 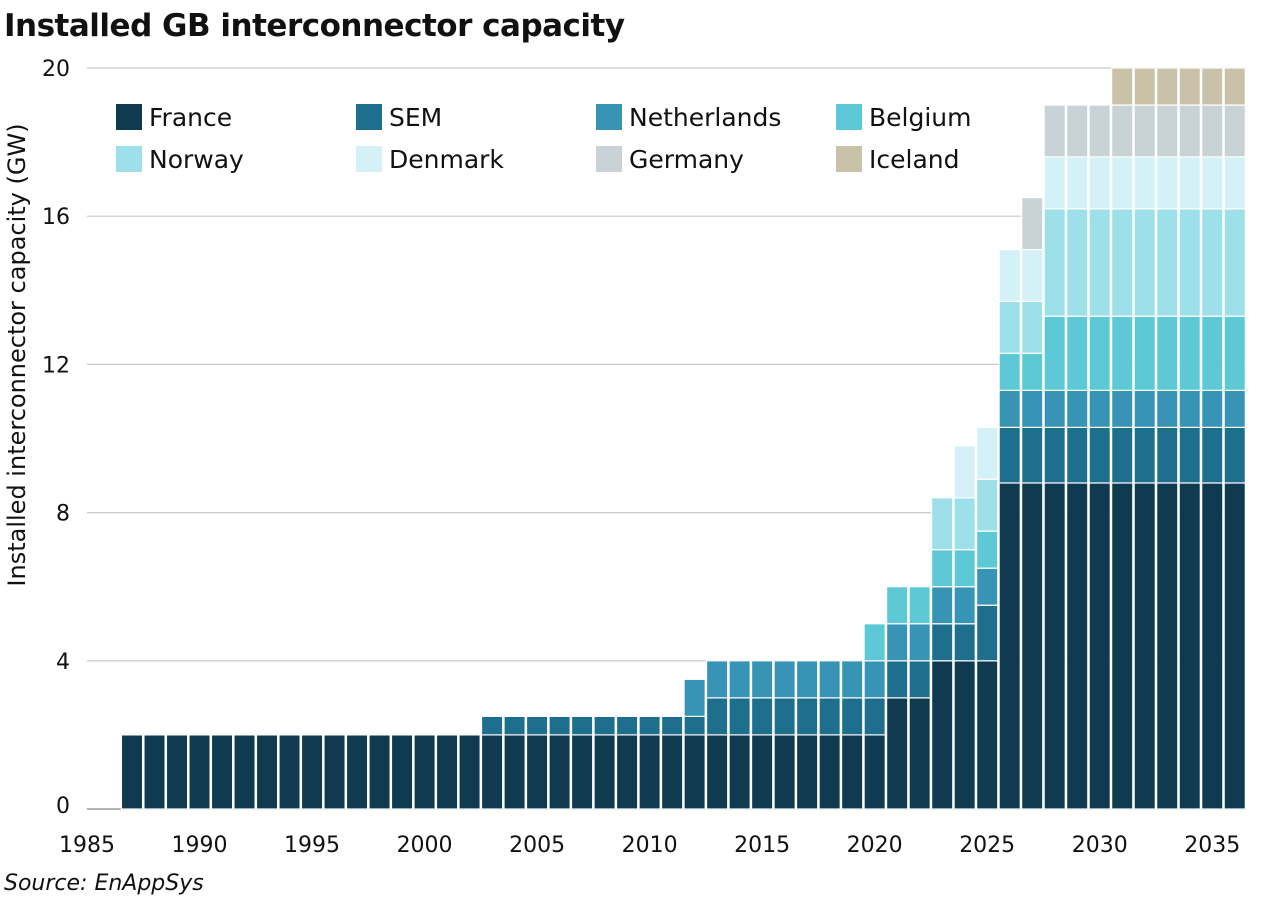 What do you see at coordinates (1077, 646) in the screenshot?
I see `bar-segment-france-2029` at bounding box center [1077, 646].